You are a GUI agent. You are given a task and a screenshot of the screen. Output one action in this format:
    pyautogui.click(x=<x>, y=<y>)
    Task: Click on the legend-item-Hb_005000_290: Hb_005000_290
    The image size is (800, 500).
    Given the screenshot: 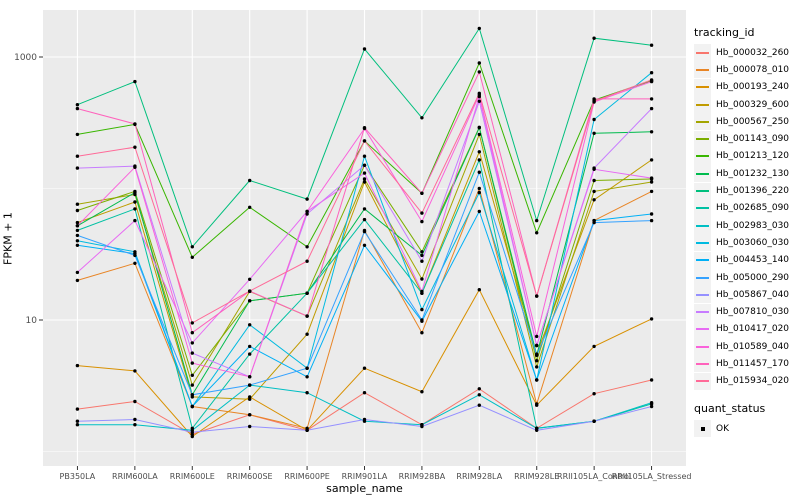 What is the action you would take?
    pyautogui.click(x=746, y=277)
    